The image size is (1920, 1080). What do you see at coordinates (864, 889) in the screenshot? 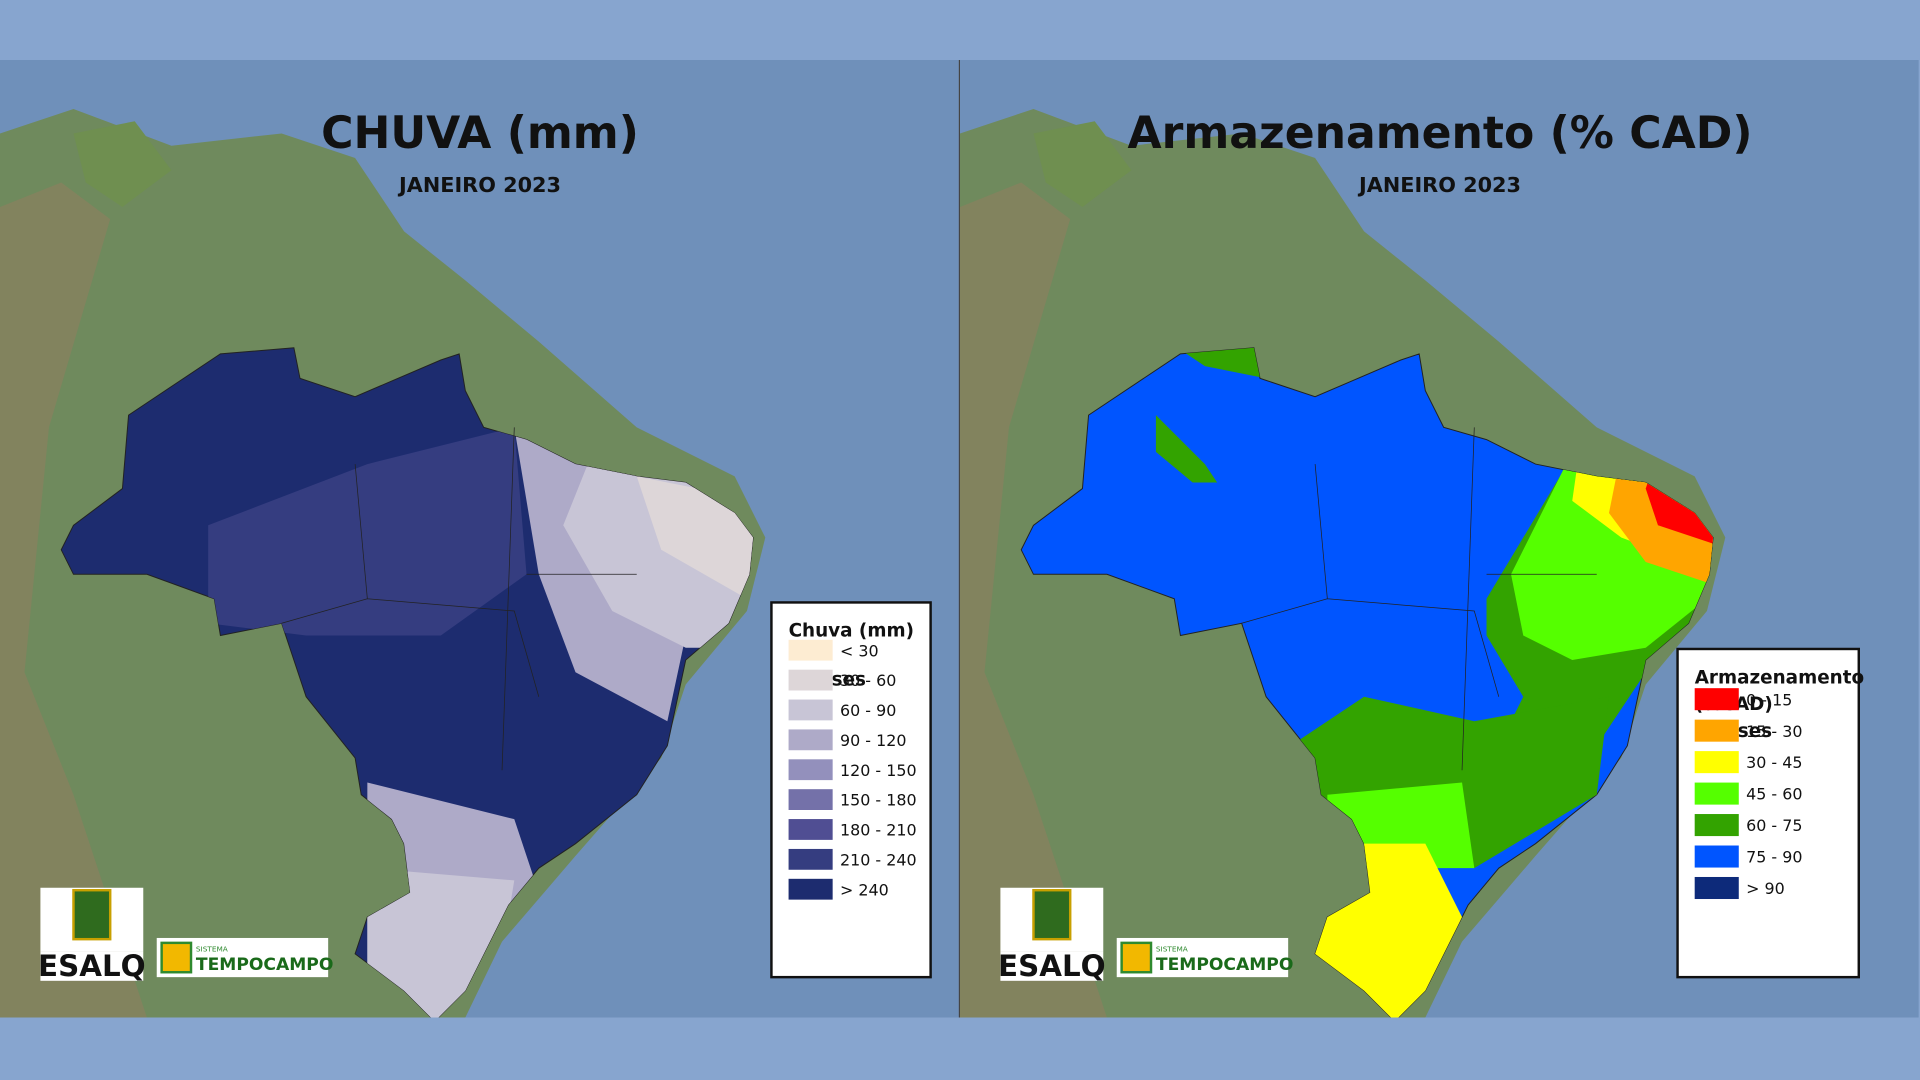
I see `legend-label: > 240` at bounding box center [864, 889].